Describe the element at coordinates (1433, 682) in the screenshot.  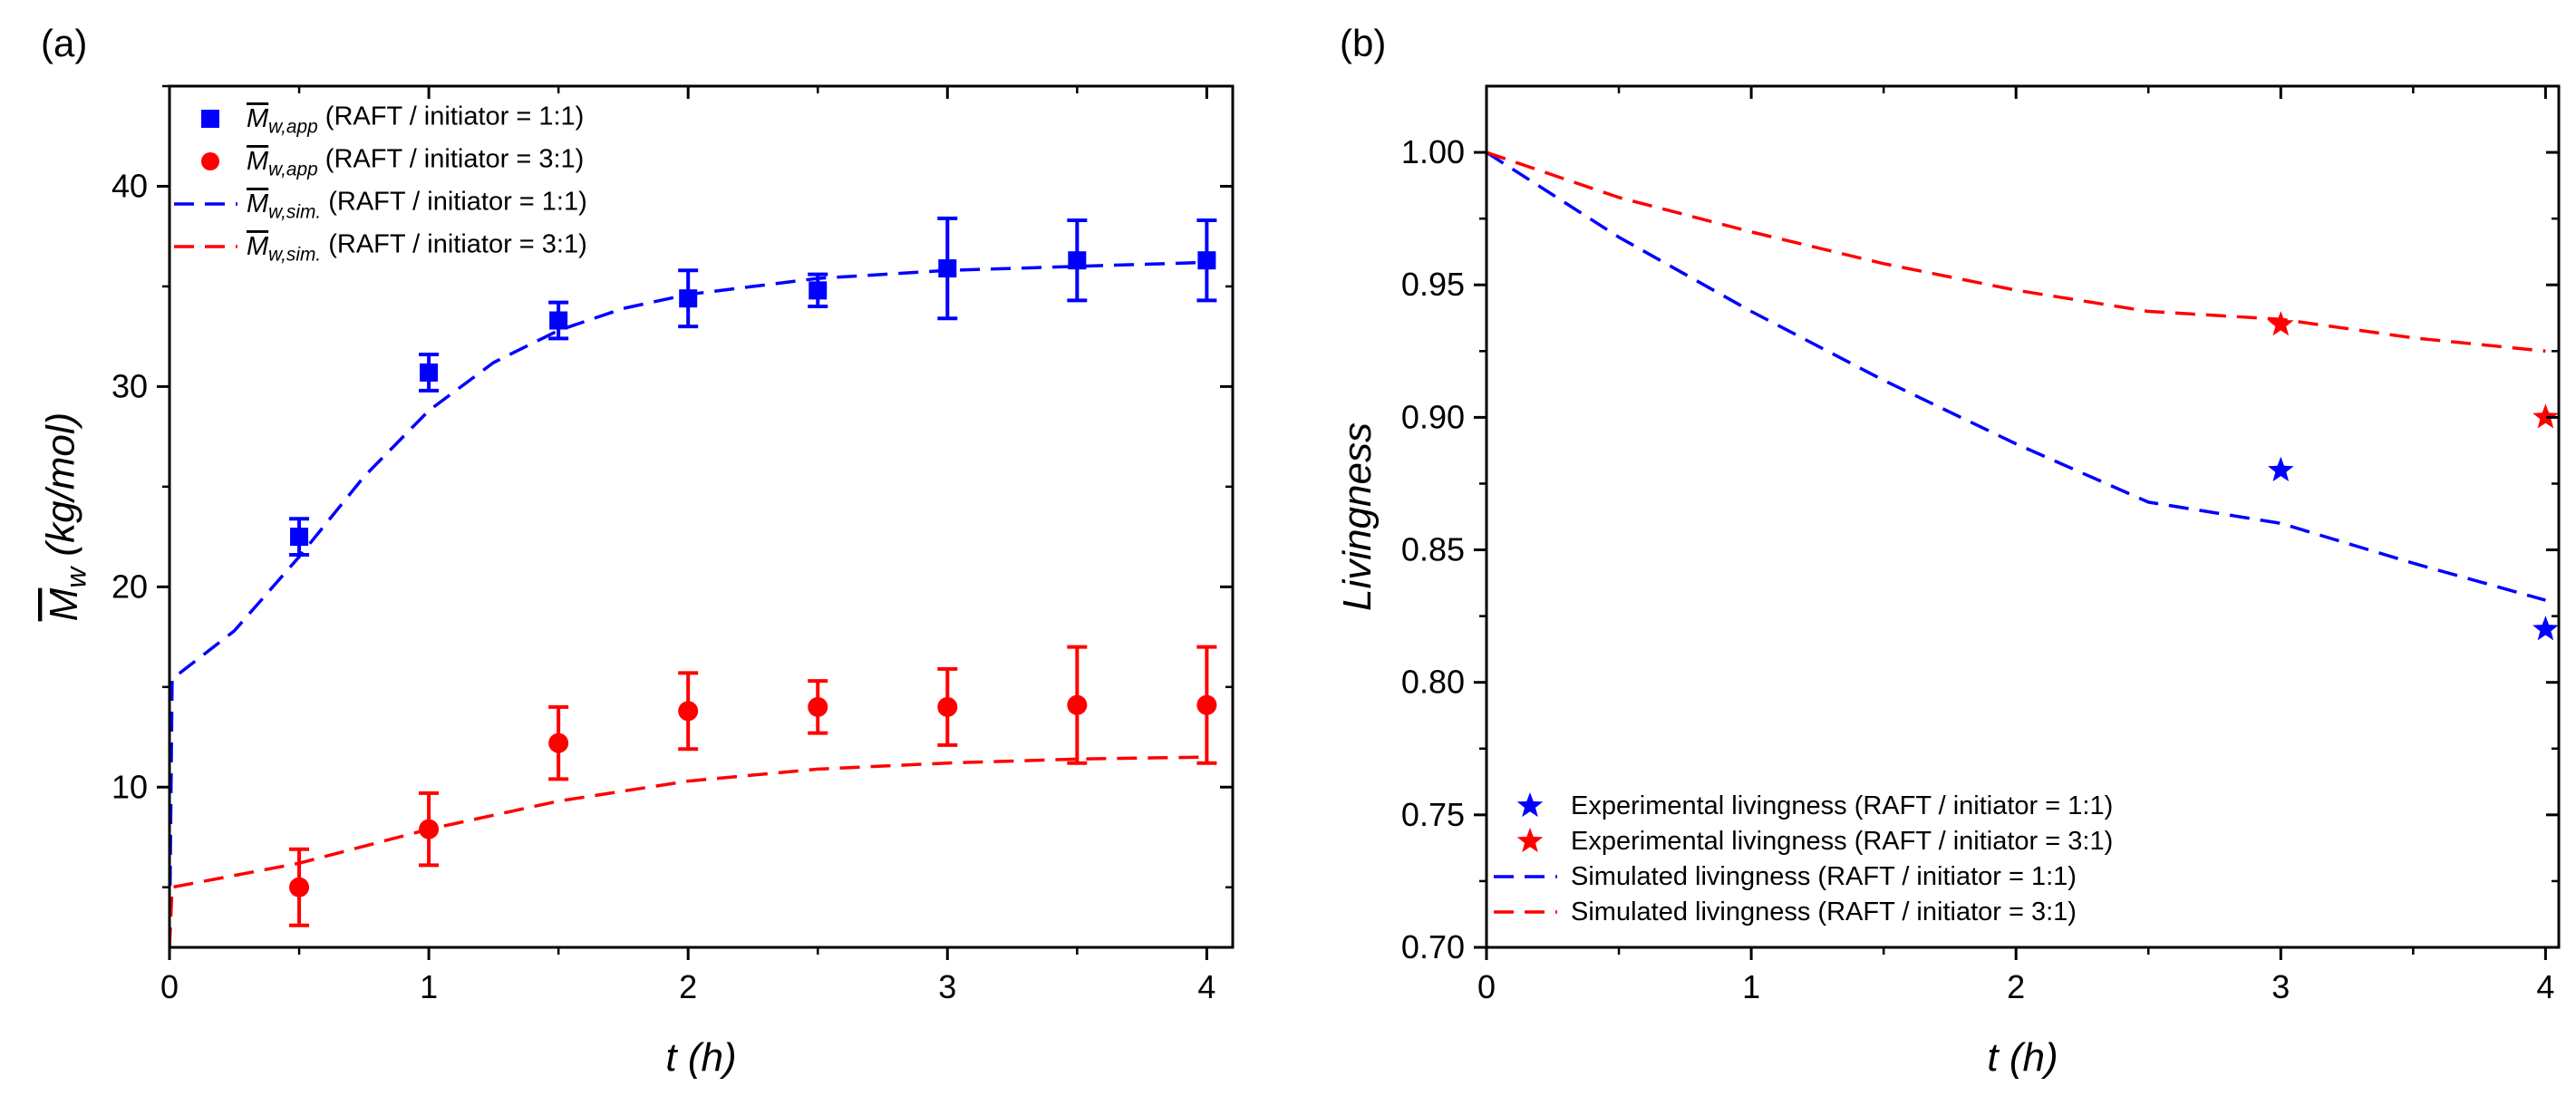
I see `y-tick-label: 0.80` at that location.